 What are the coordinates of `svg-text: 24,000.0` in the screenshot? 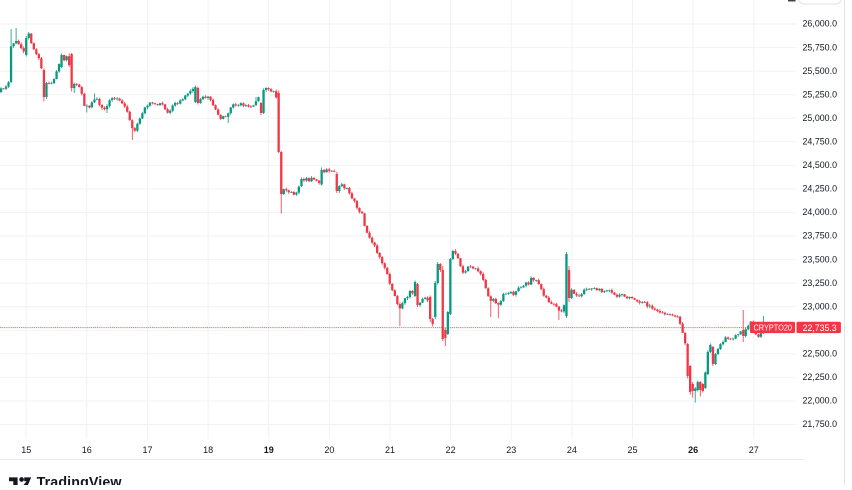 It's located at (820, 212).